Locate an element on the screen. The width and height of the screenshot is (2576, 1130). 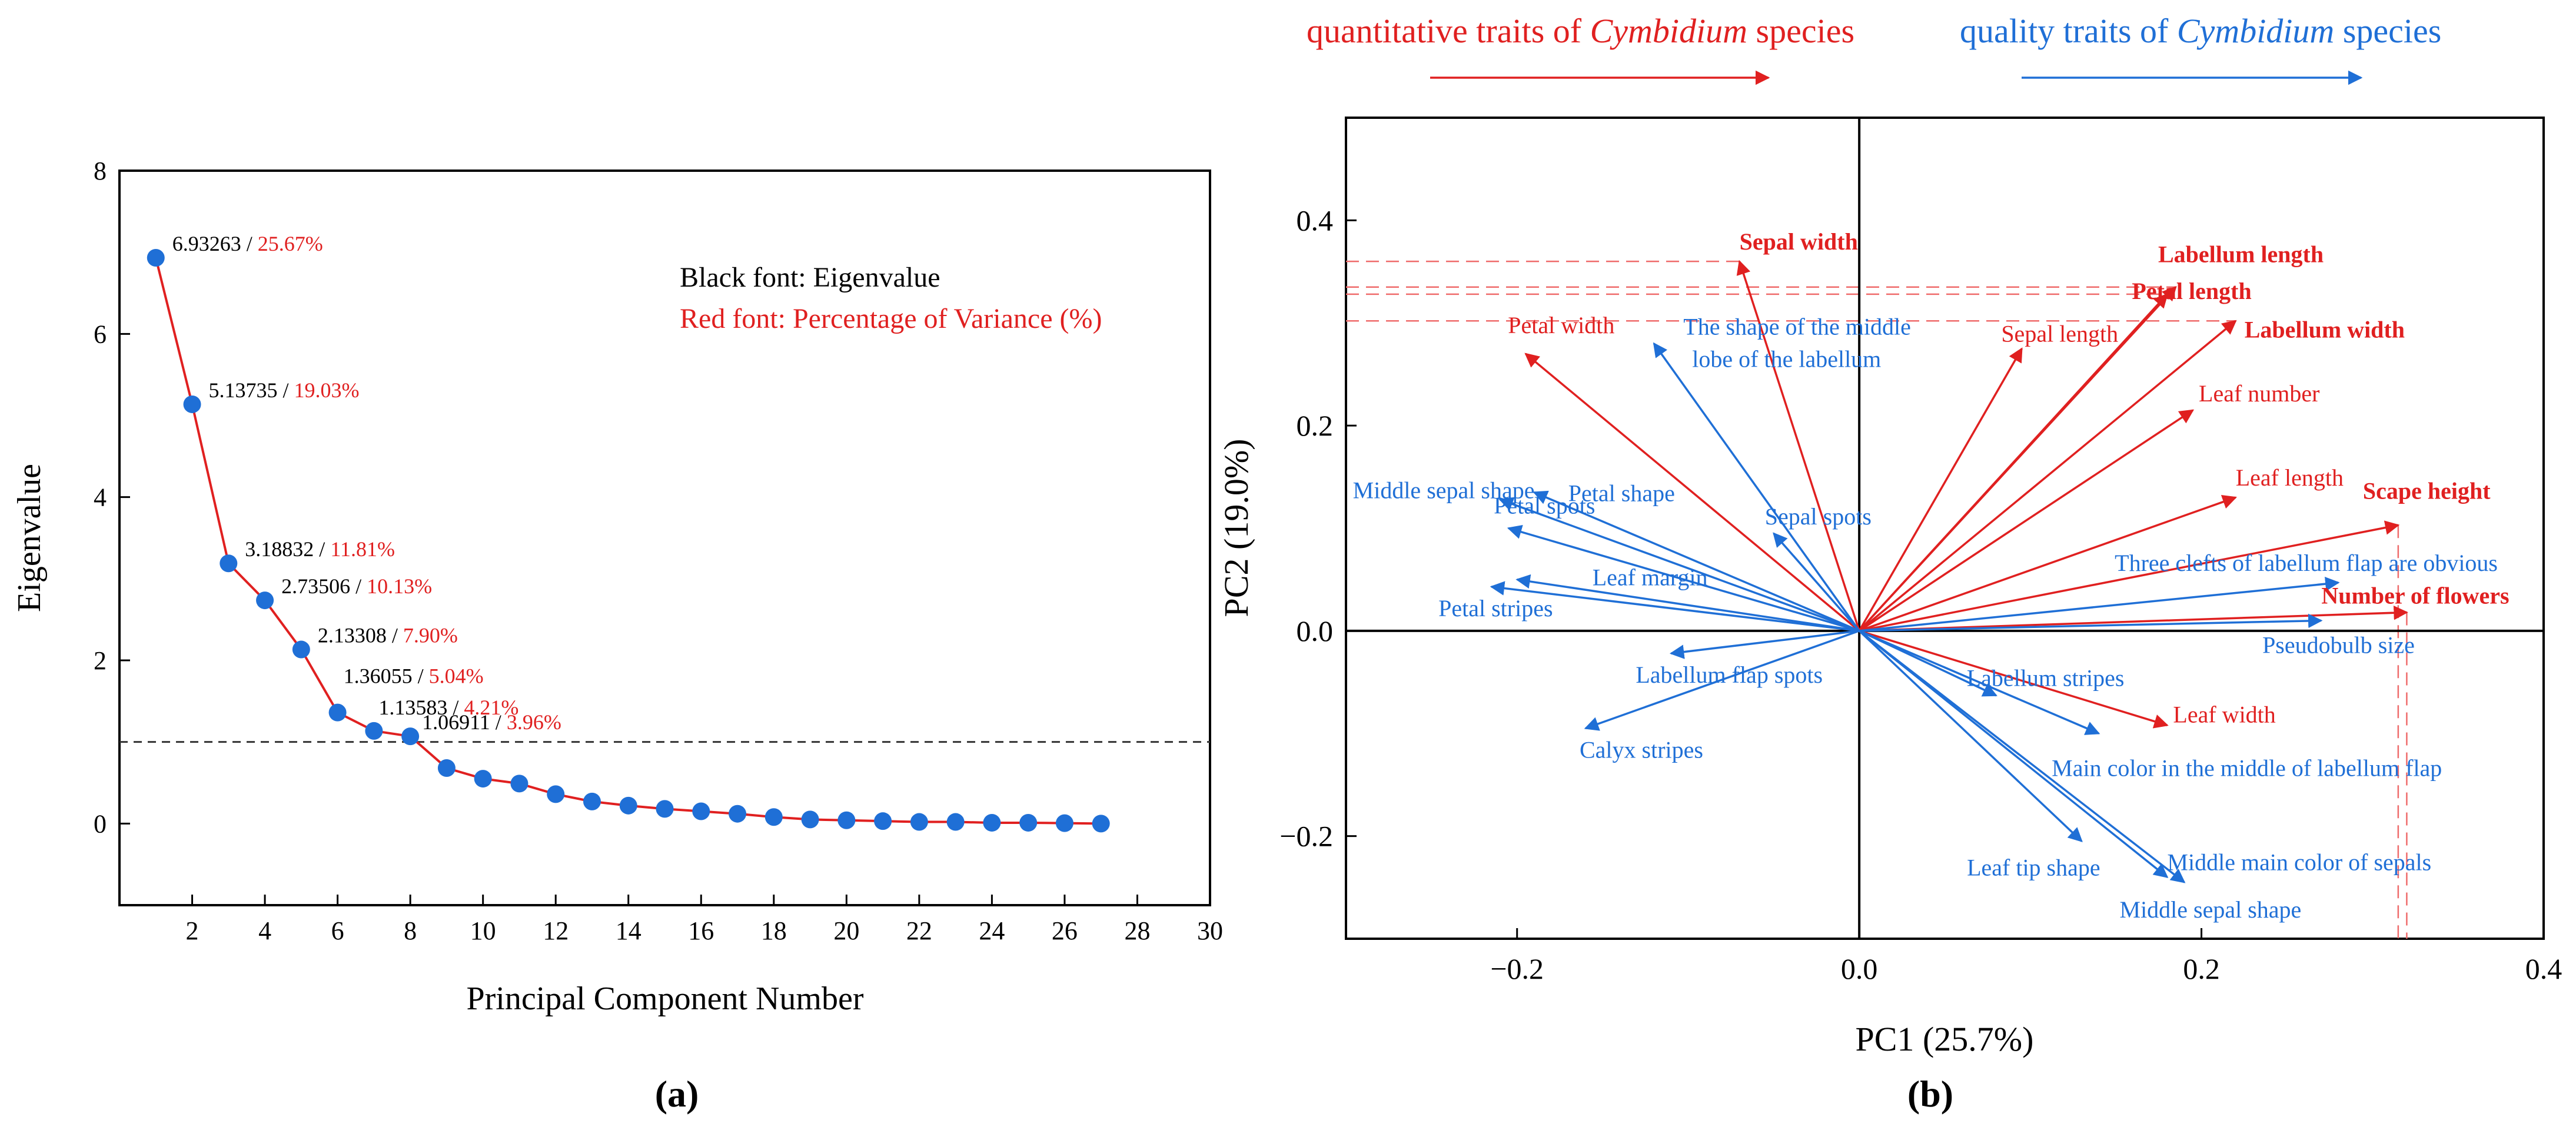
annotation-eigenvalue: 2.73506 is located at coordinates (315, 586).